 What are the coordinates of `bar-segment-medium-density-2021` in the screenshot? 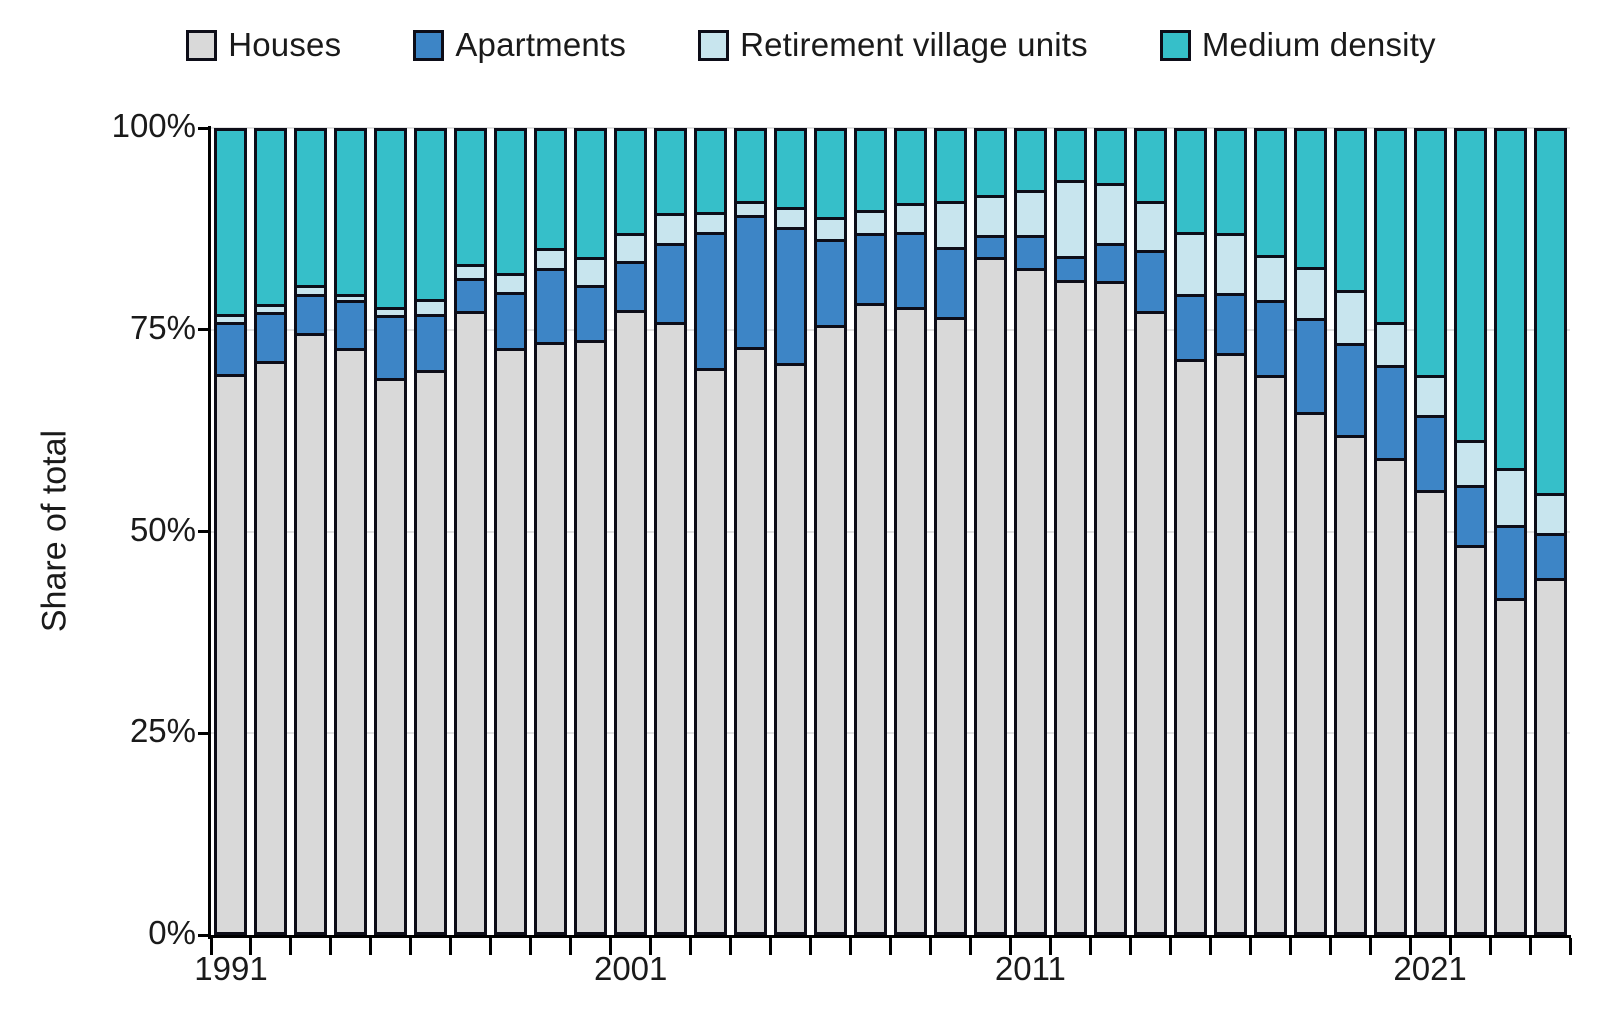 It's located at (1430, 253).